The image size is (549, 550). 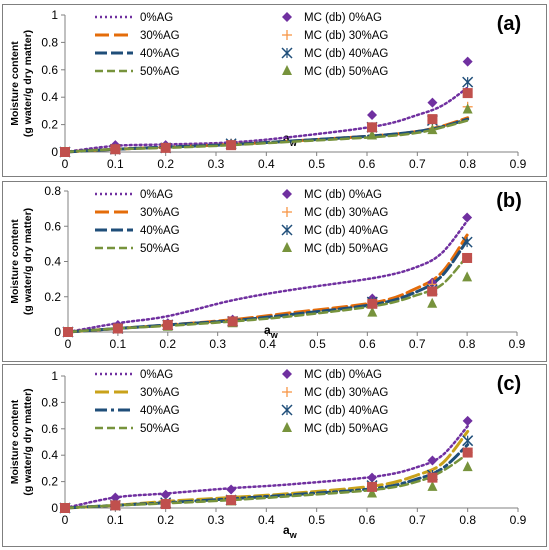 What do you see at coordinates (54, 376) in the screenshot?
I see `y-tick-label: 1` at bounding box center [54, 376].